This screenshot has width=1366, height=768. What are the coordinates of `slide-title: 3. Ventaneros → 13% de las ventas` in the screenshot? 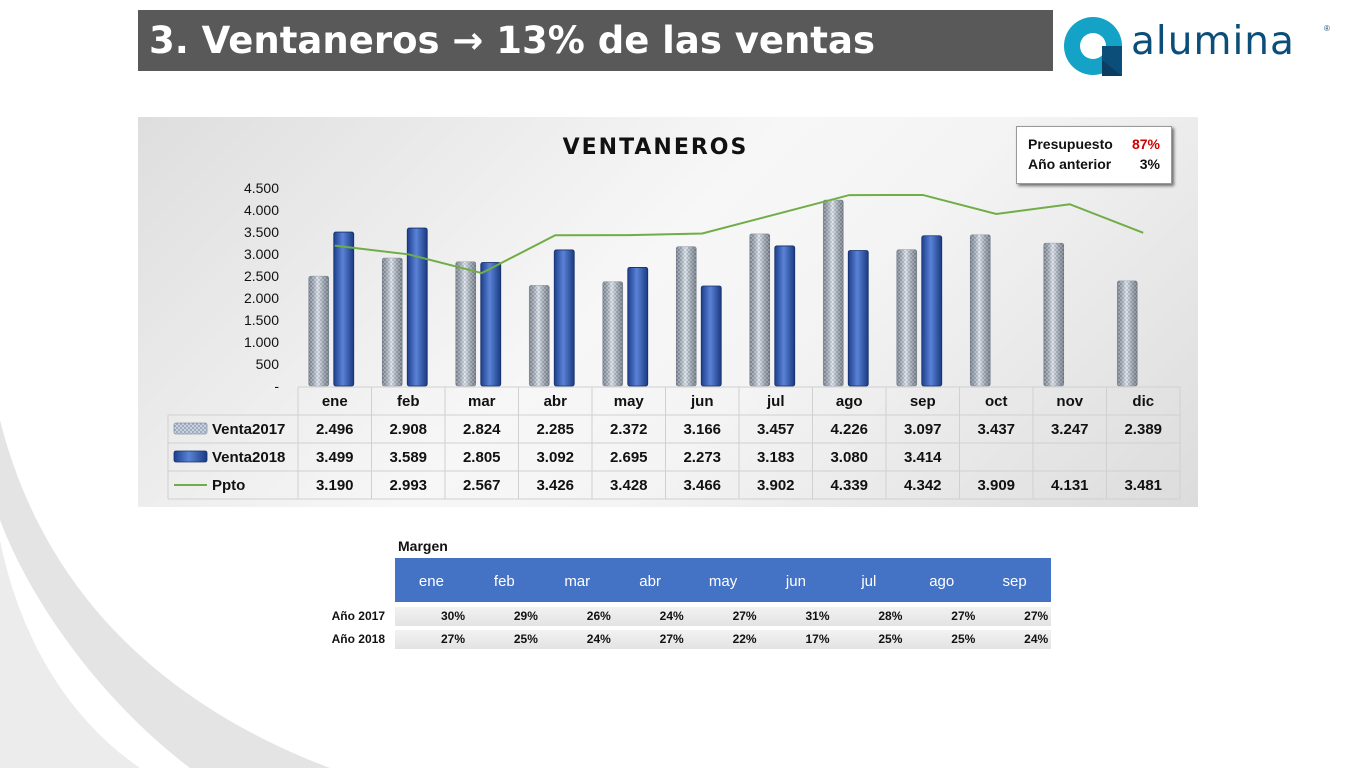 It's located at (595, 40).